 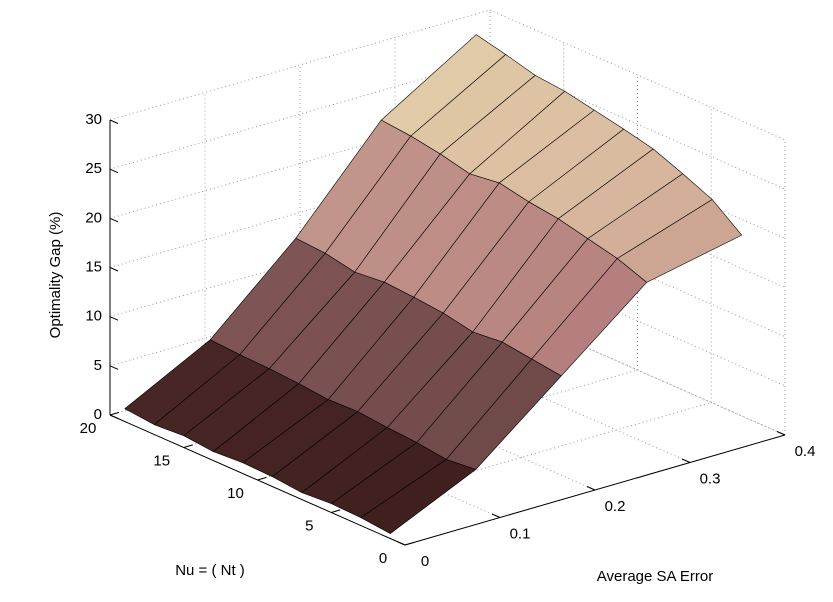 I want to click on x-tick-label: 0.3, so click(x=710, y=478).